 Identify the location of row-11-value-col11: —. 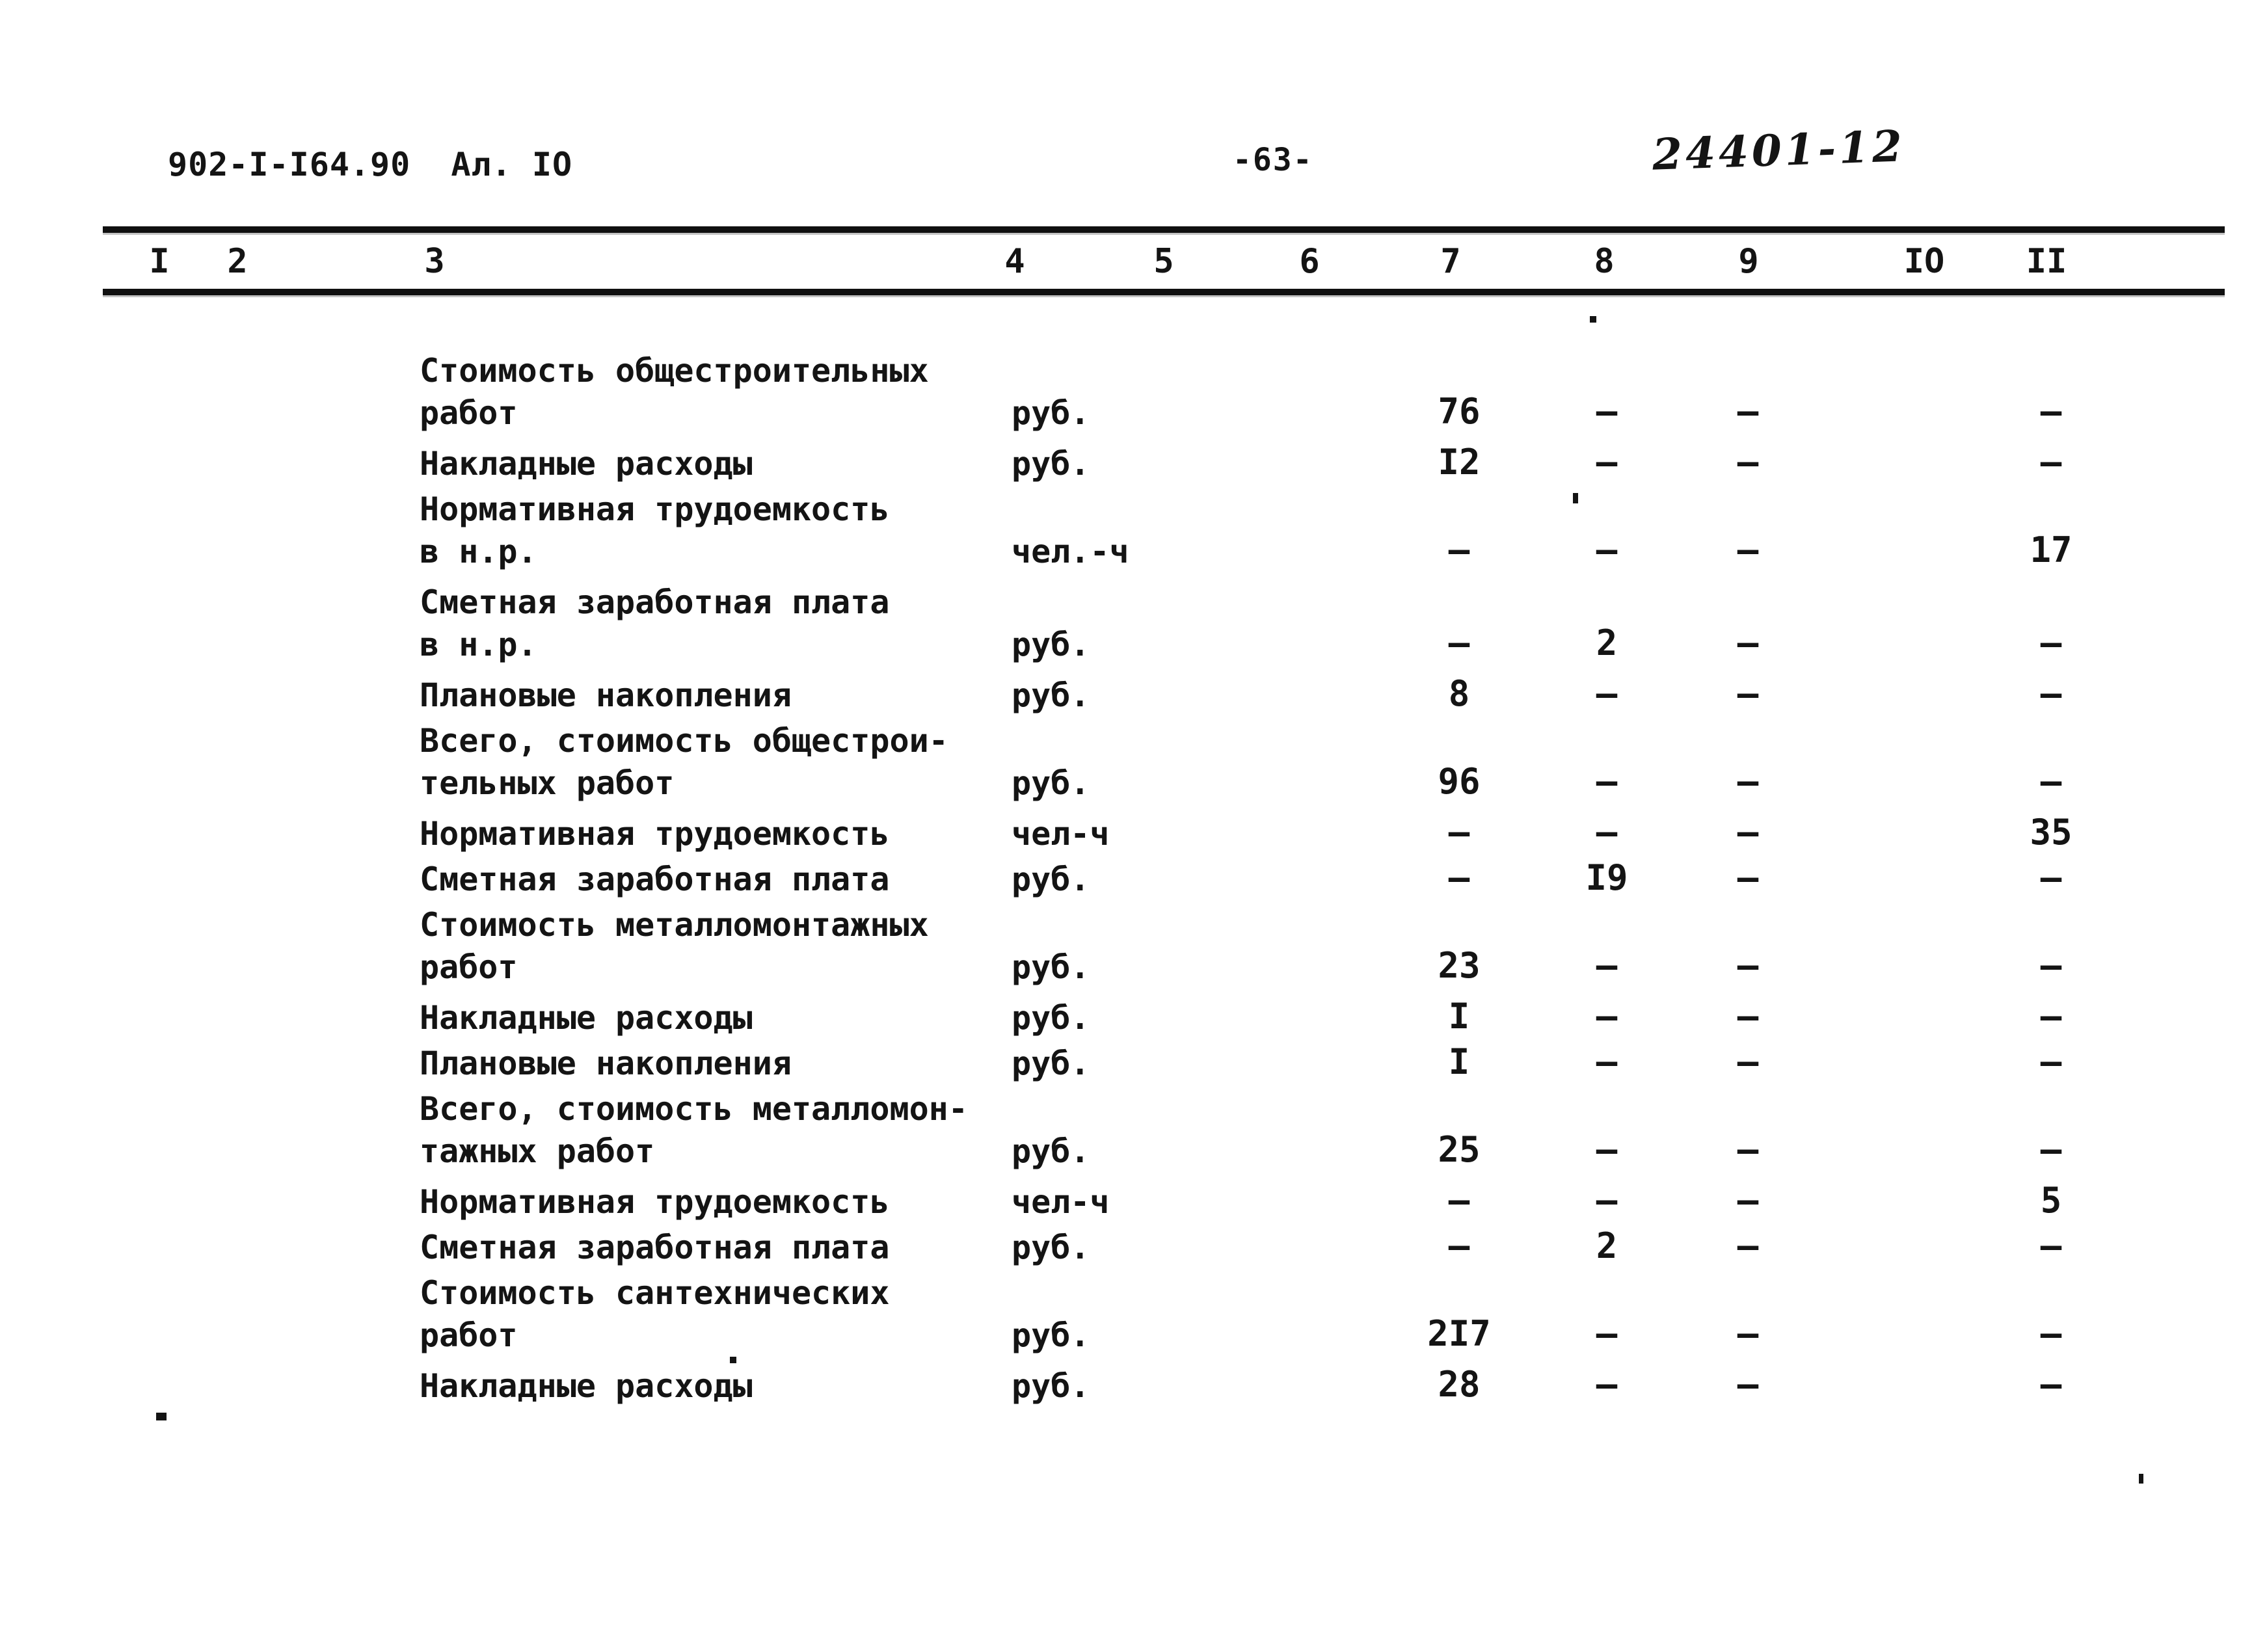
(2051, 1061).